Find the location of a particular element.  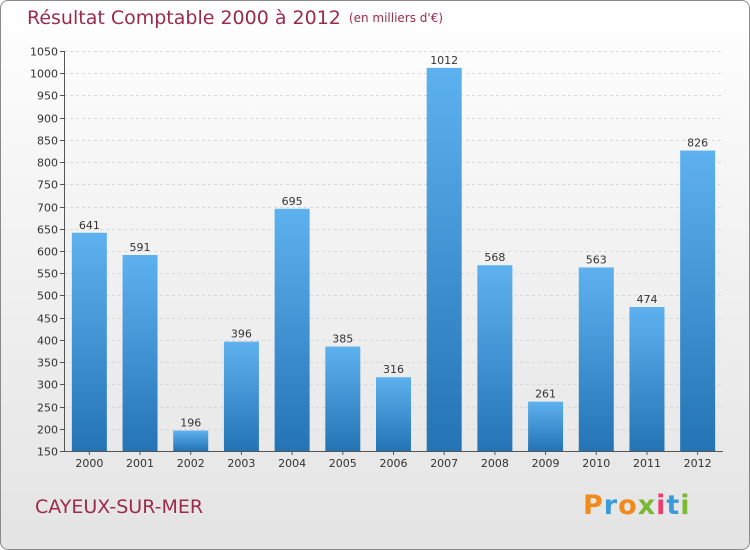

x-tick-label-2005: 2005 is located at coordinates (343, 463).